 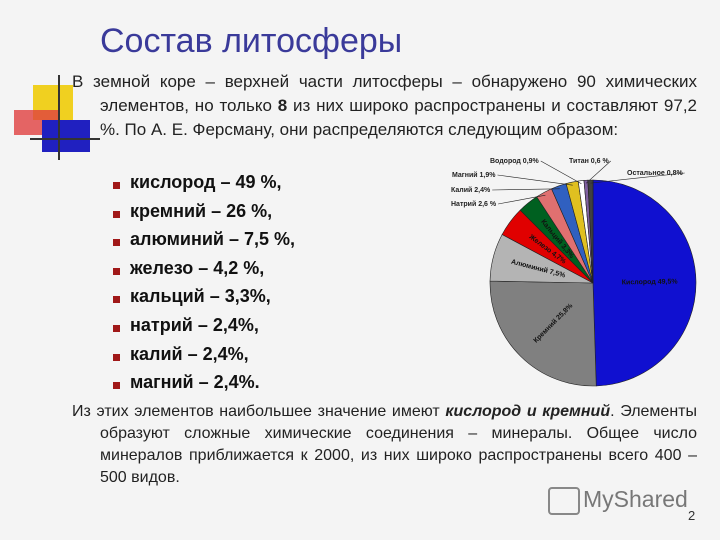 What do you see at coordinates (282, 105) in the screenshot?
I see `text-bold: 8` at bounding box center [282, 105].